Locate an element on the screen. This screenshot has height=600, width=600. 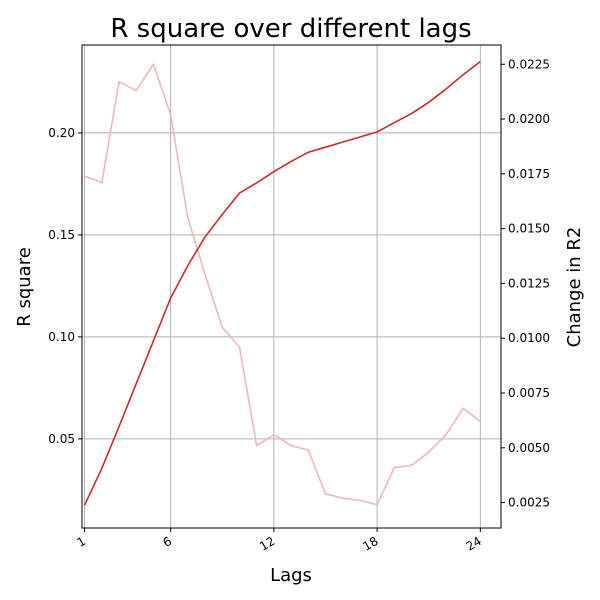
y2-axis-label: Change in R2 is located at coordinates (574, 287).